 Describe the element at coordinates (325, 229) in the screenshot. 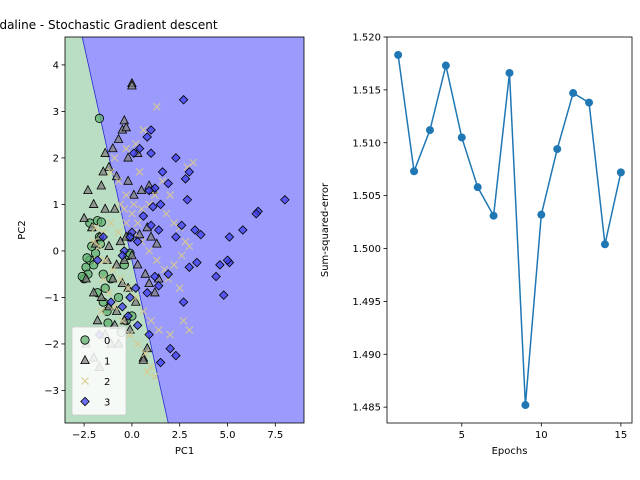

I see `y-axis-label: Sum-squared-error` at that location.